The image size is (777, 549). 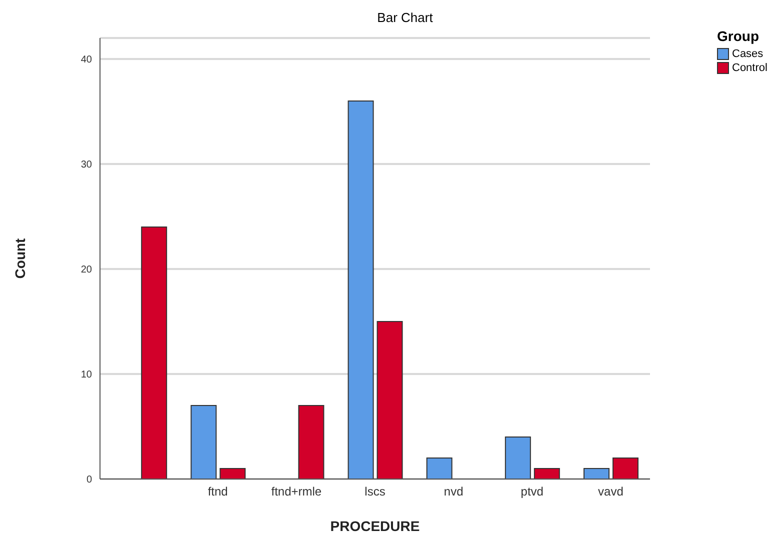 What do you see at coordinates (749, 68) in the screenshot?
I see `legend-label: Control` at bounding box center [749, 68].